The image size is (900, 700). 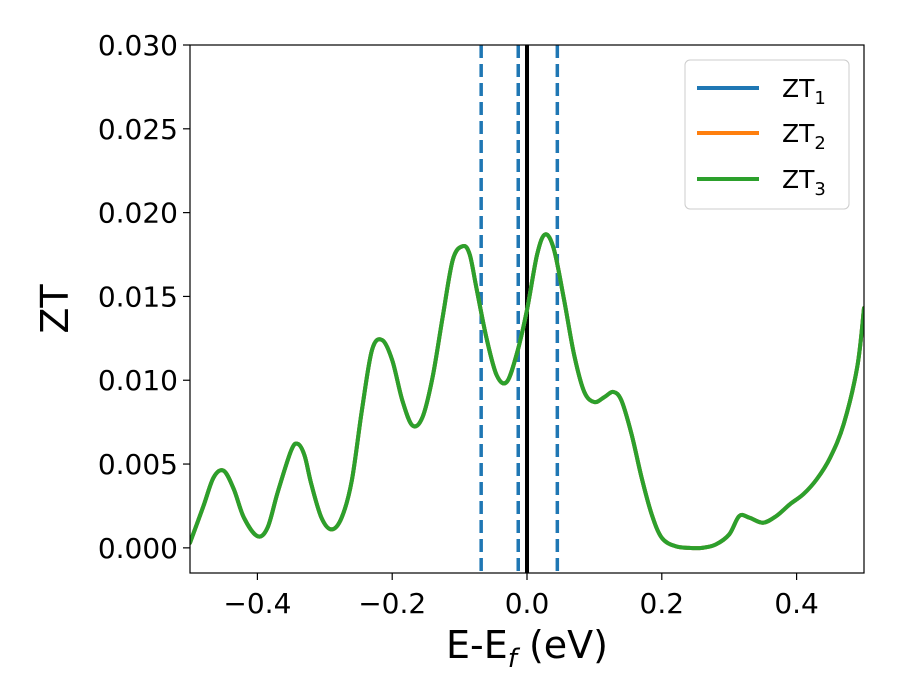 What do you see at coordinates (138, 296) in the screenshot?
I see `y-tick-label: 0.015` at bounding box center [138, 296].